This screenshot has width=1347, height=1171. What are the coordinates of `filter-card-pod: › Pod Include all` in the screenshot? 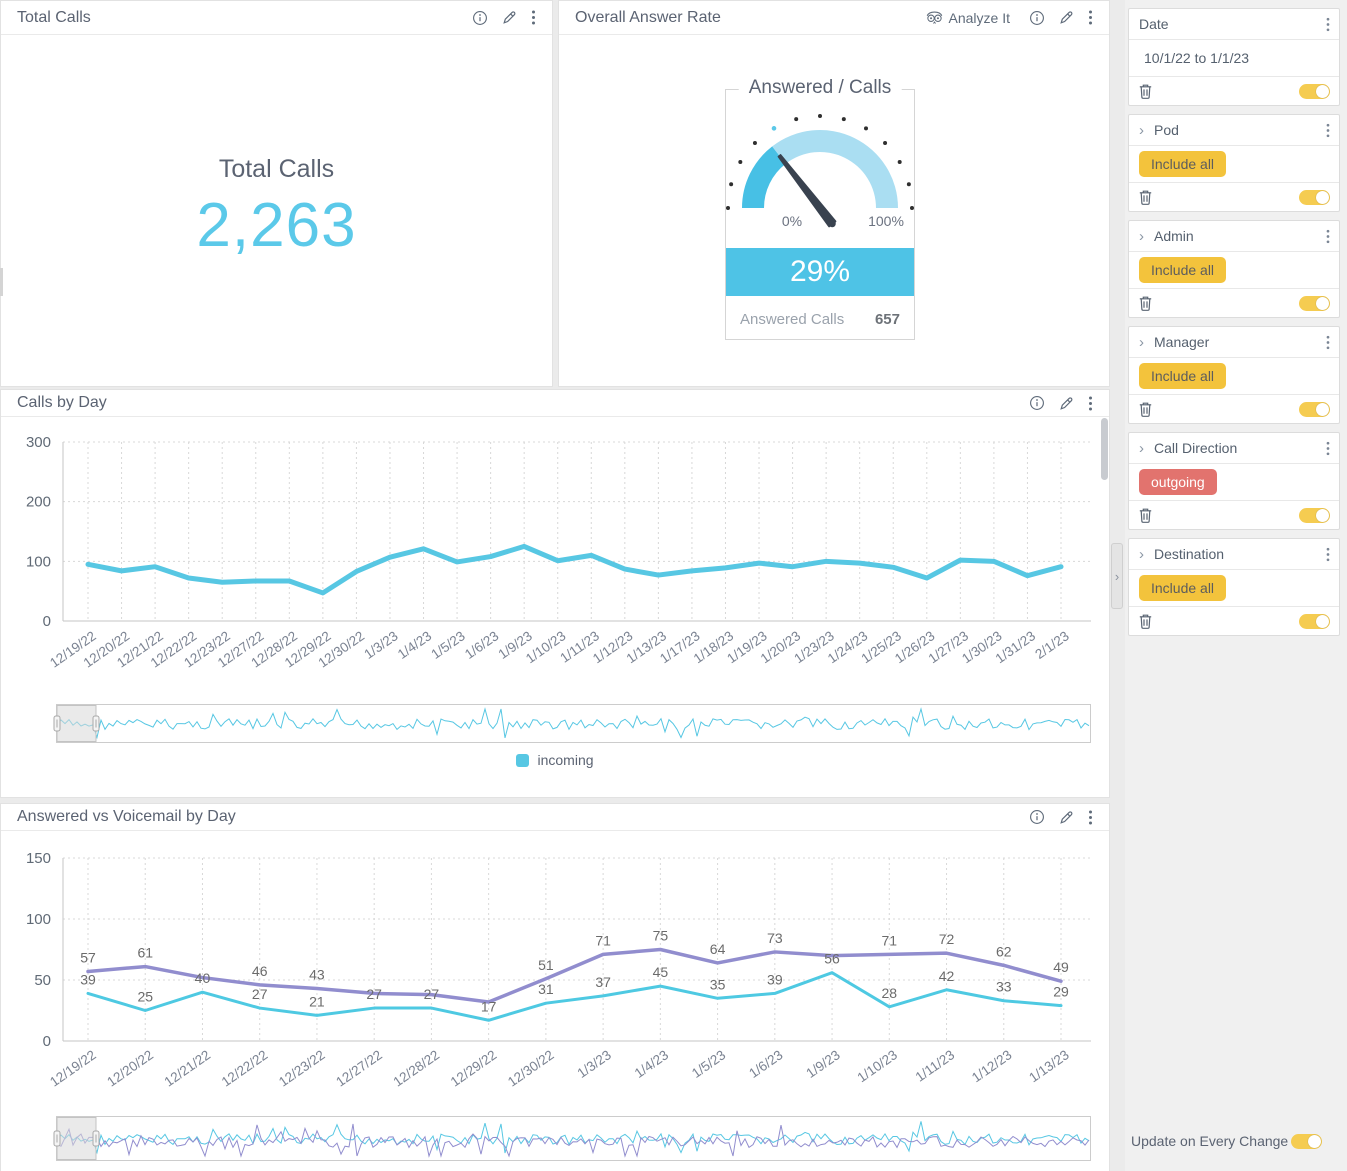 It's located at (1234, 163).